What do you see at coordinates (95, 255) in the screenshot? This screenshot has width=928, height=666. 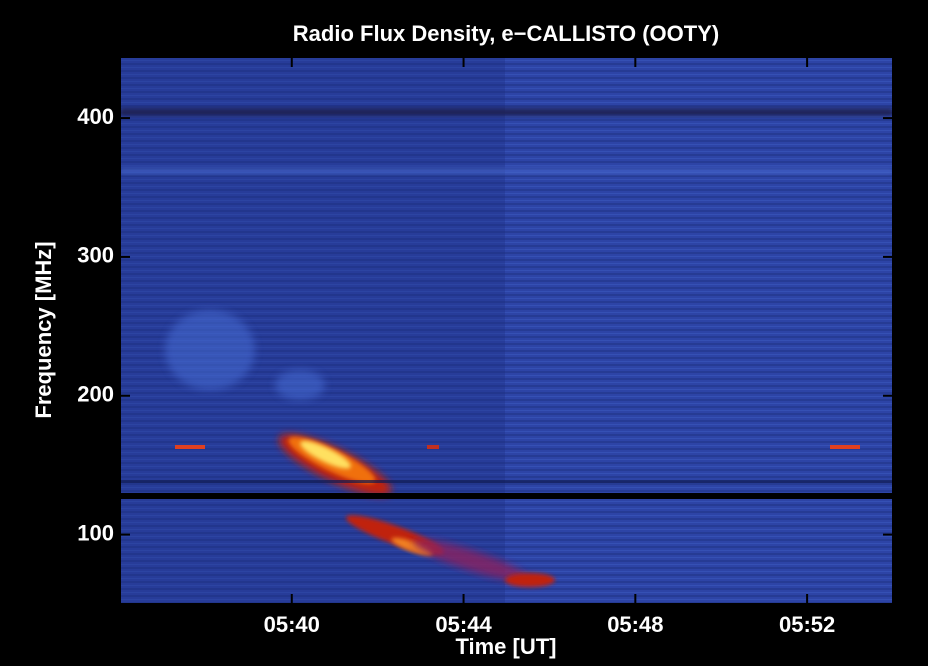 I see `y-tick-label: 300` at bounding box center [95, 255].